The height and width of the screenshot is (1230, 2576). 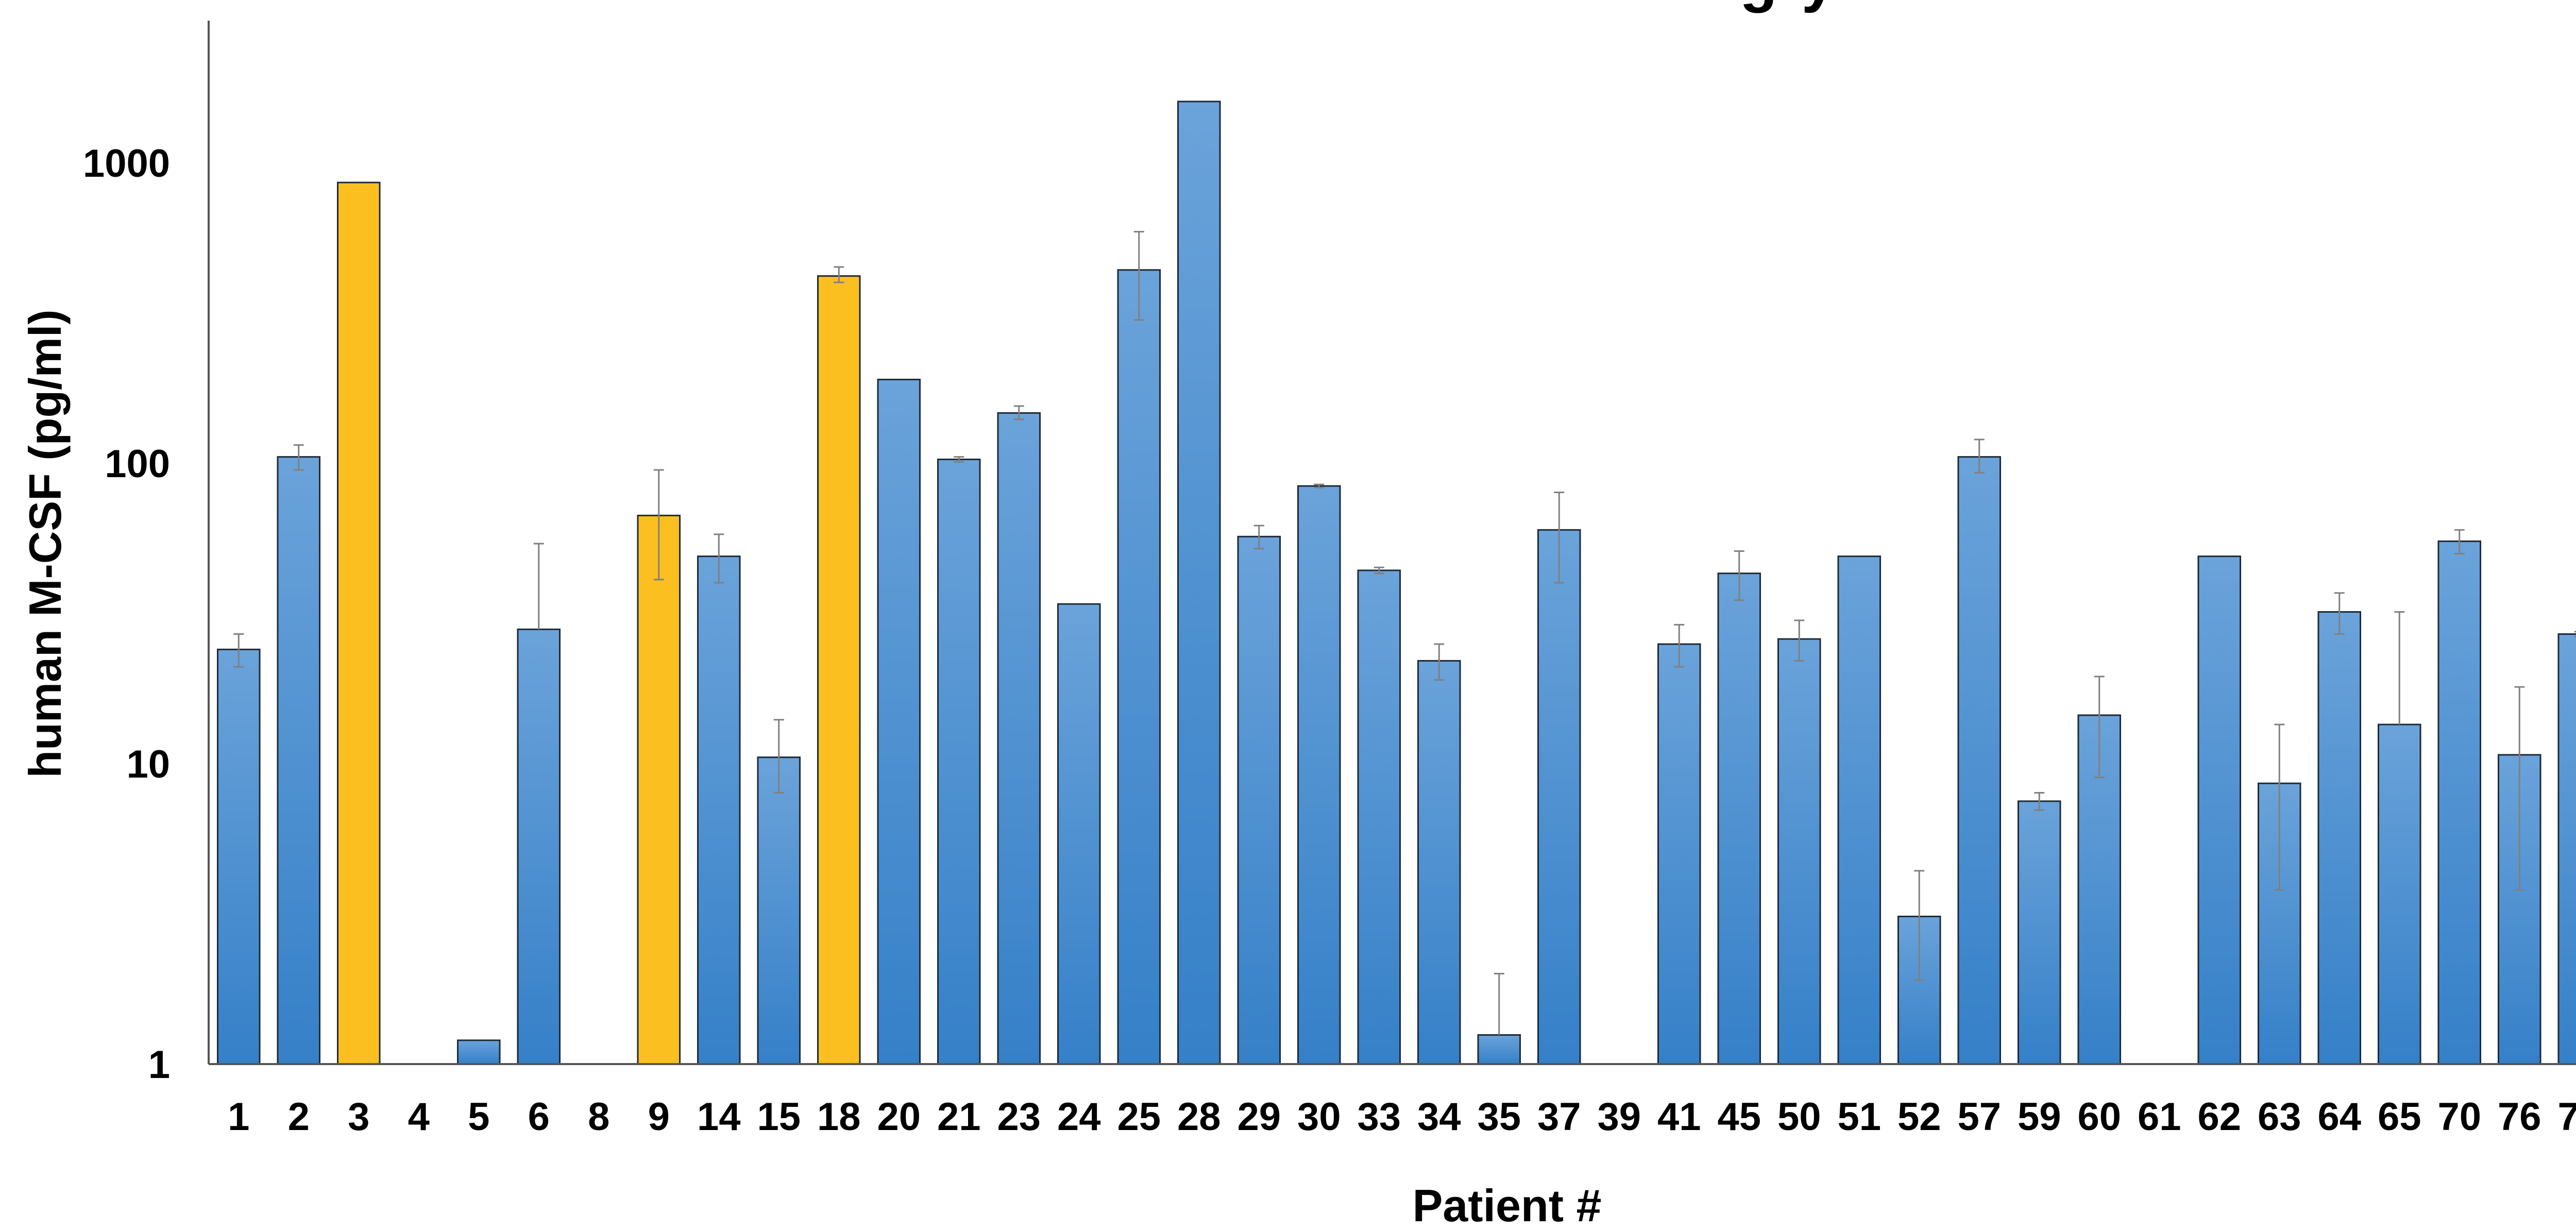 What do you see at coordinates (2039, 1117) in the screenshot?
I see `x-tick-label-59: 59` at bounding box center [2039, 1117].